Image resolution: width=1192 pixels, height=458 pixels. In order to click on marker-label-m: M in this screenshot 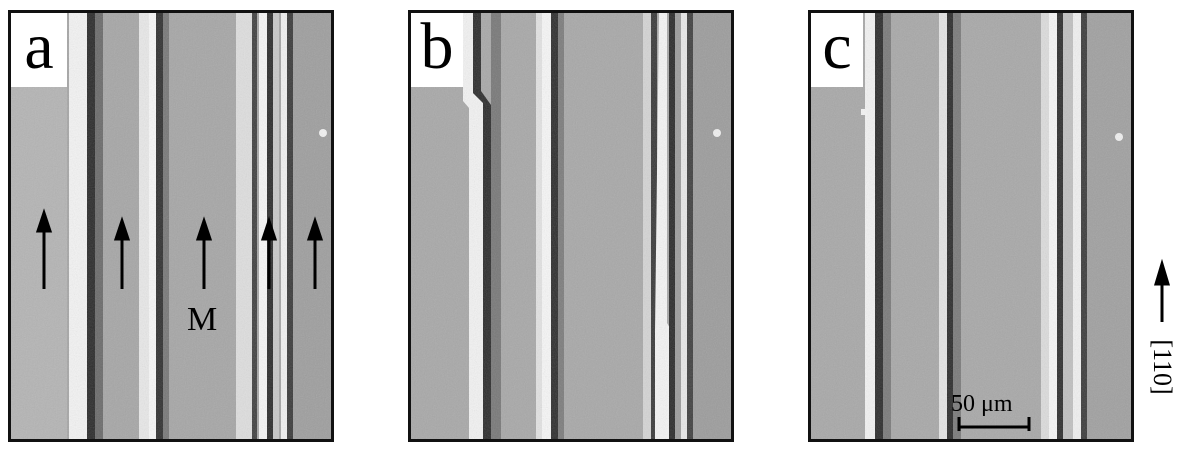, I will do `click(202, 319)`.